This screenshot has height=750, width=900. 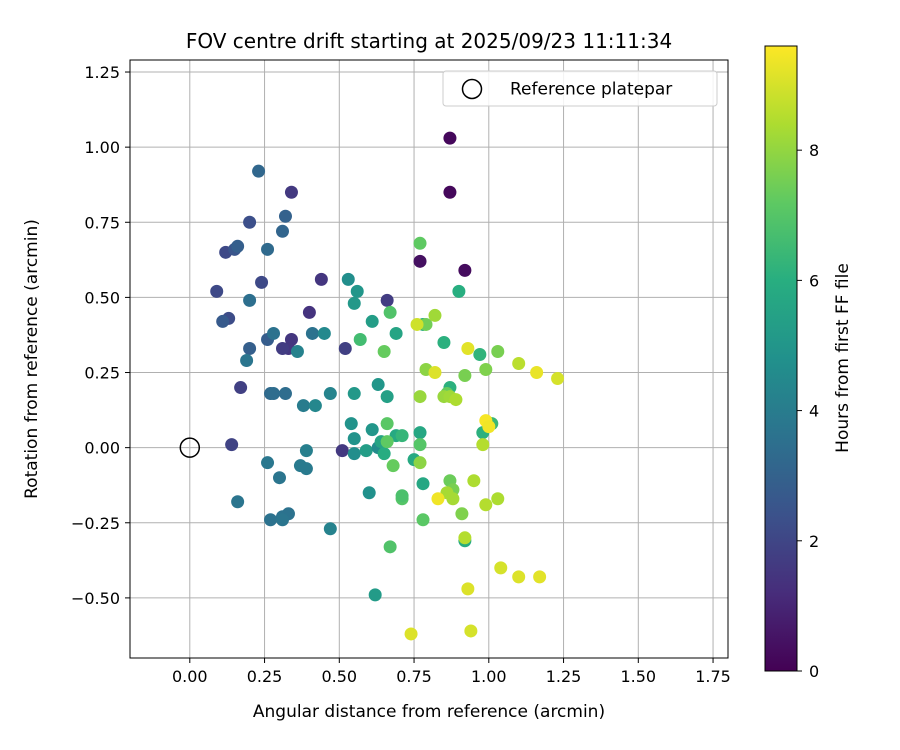 I want to click on colorbar-label: Hours from first FF file, so click(x=843, y=358).